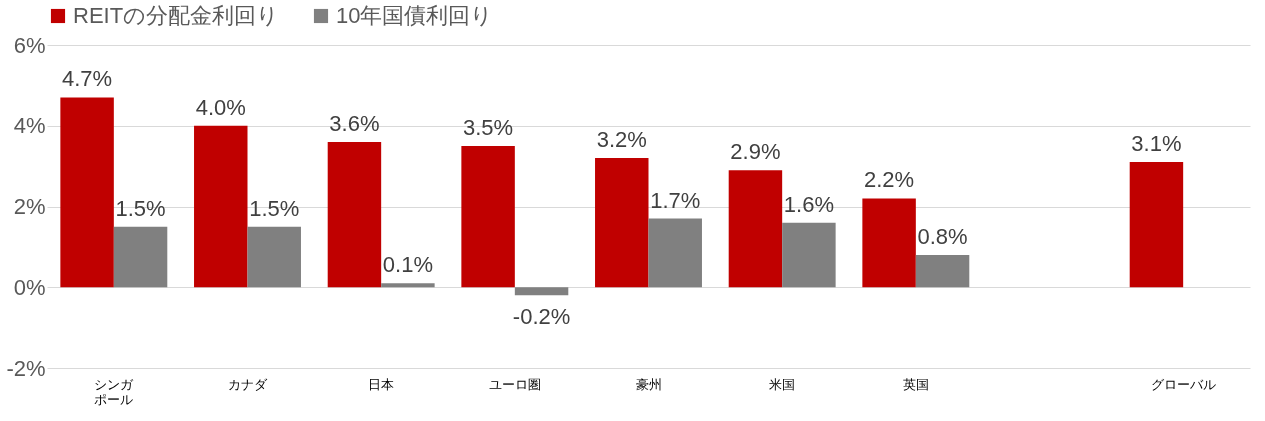  What do you see at coordinates (29, 287) in the screenshot?
I see `y-tick-label: 0%` at bounding box center [29, 287].